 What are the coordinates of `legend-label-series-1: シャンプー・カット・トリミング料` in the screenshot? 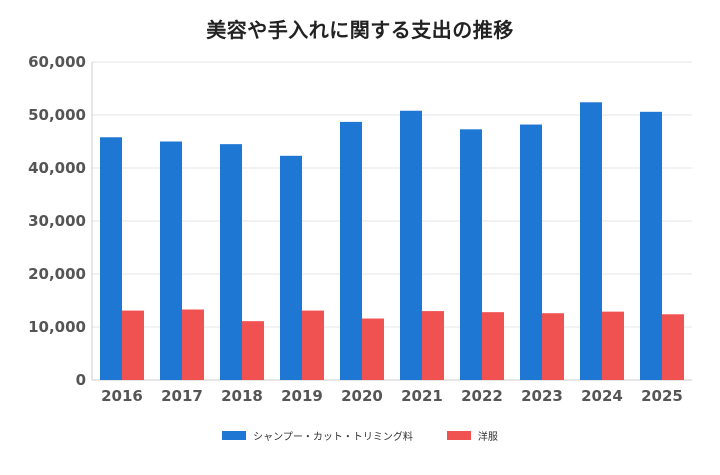 It's located at (333, 437).